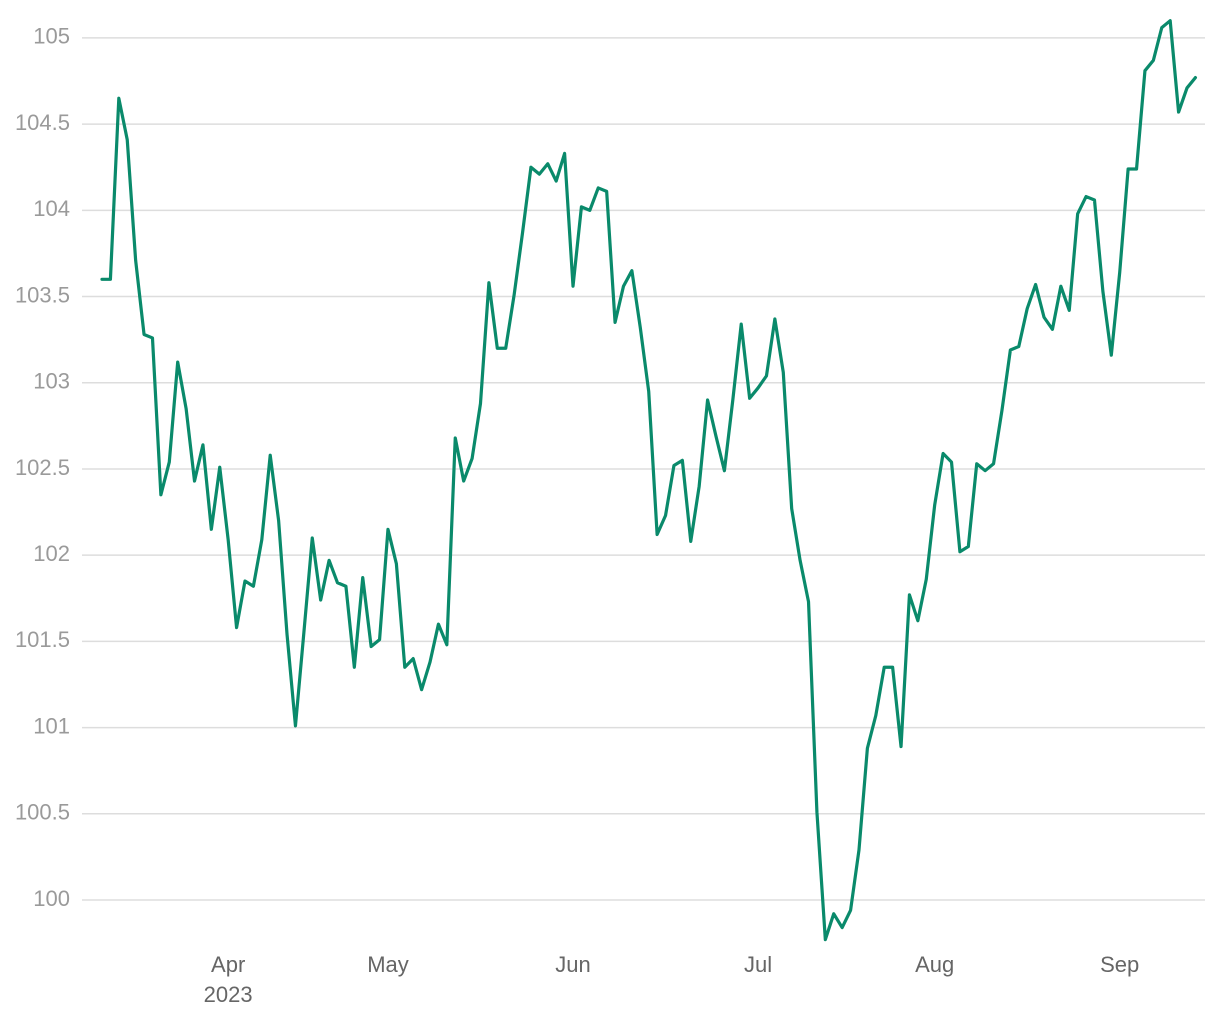  I want to click on x-tick-label: Jun, so click(572, 964).